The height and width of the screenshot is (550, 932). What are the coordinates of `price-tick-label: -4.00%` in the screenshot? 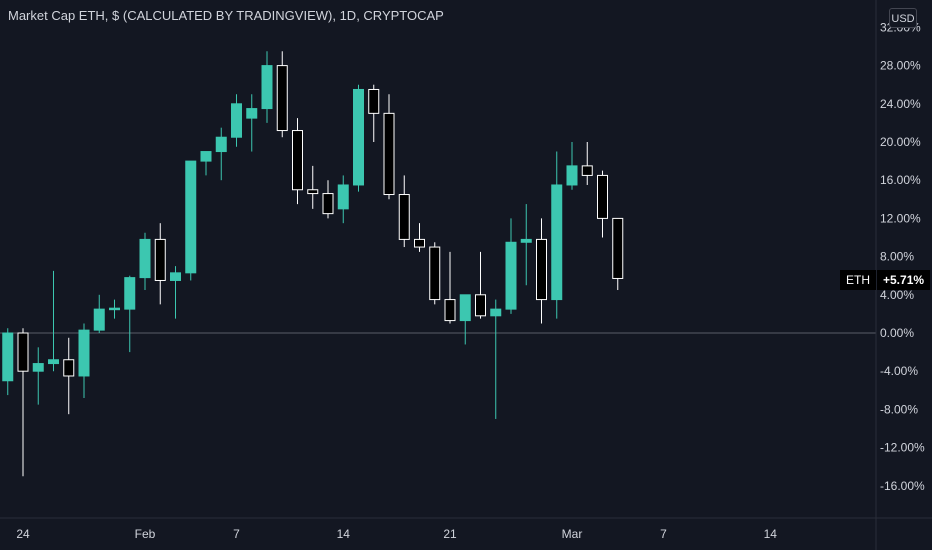 It's located at (899, 371).